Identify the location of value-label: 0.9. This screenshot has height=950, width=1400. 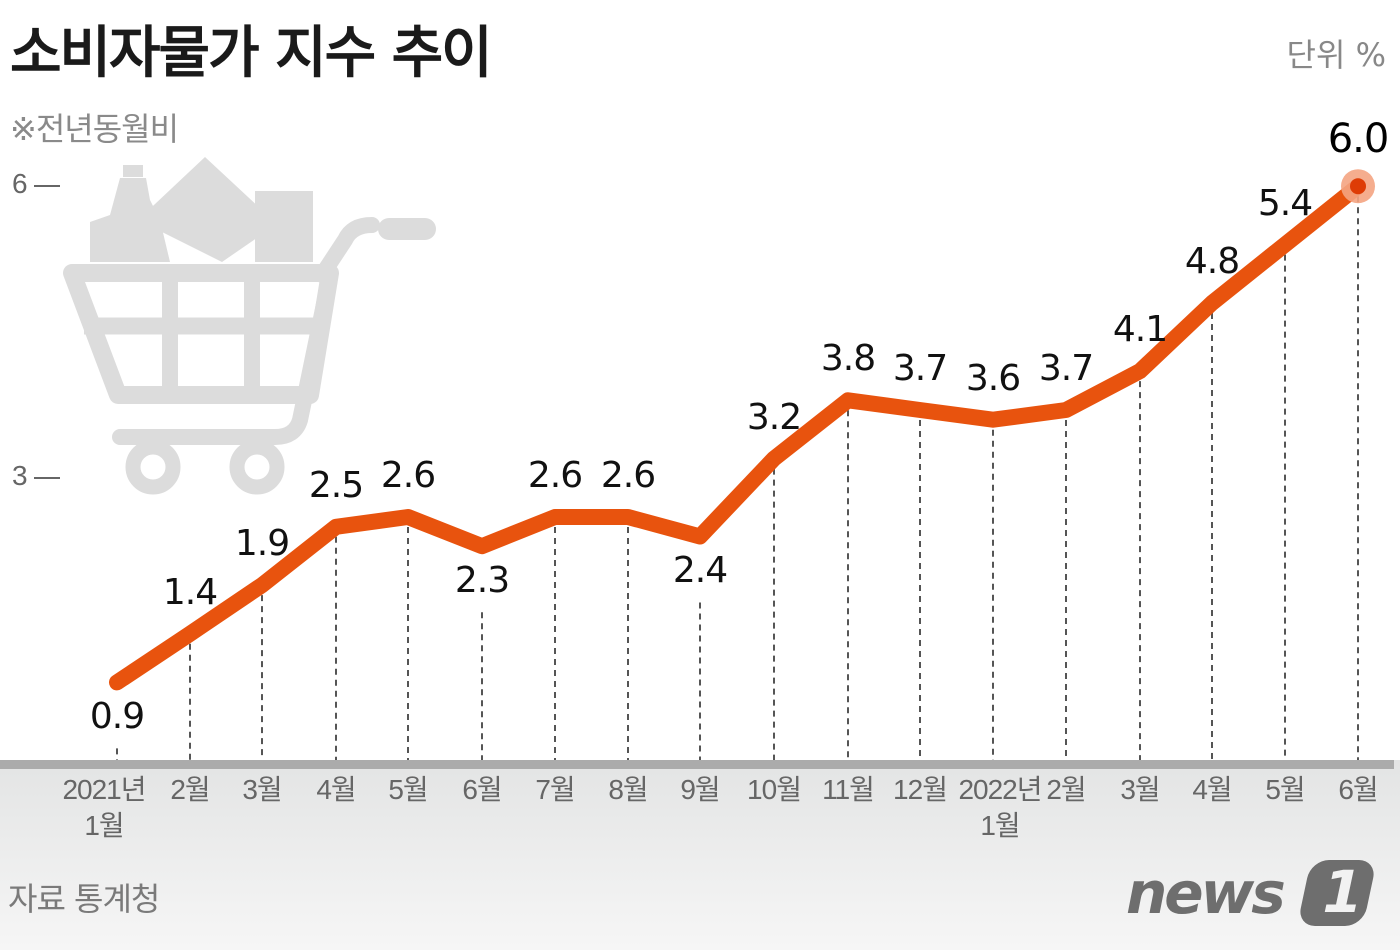
(117, 717).